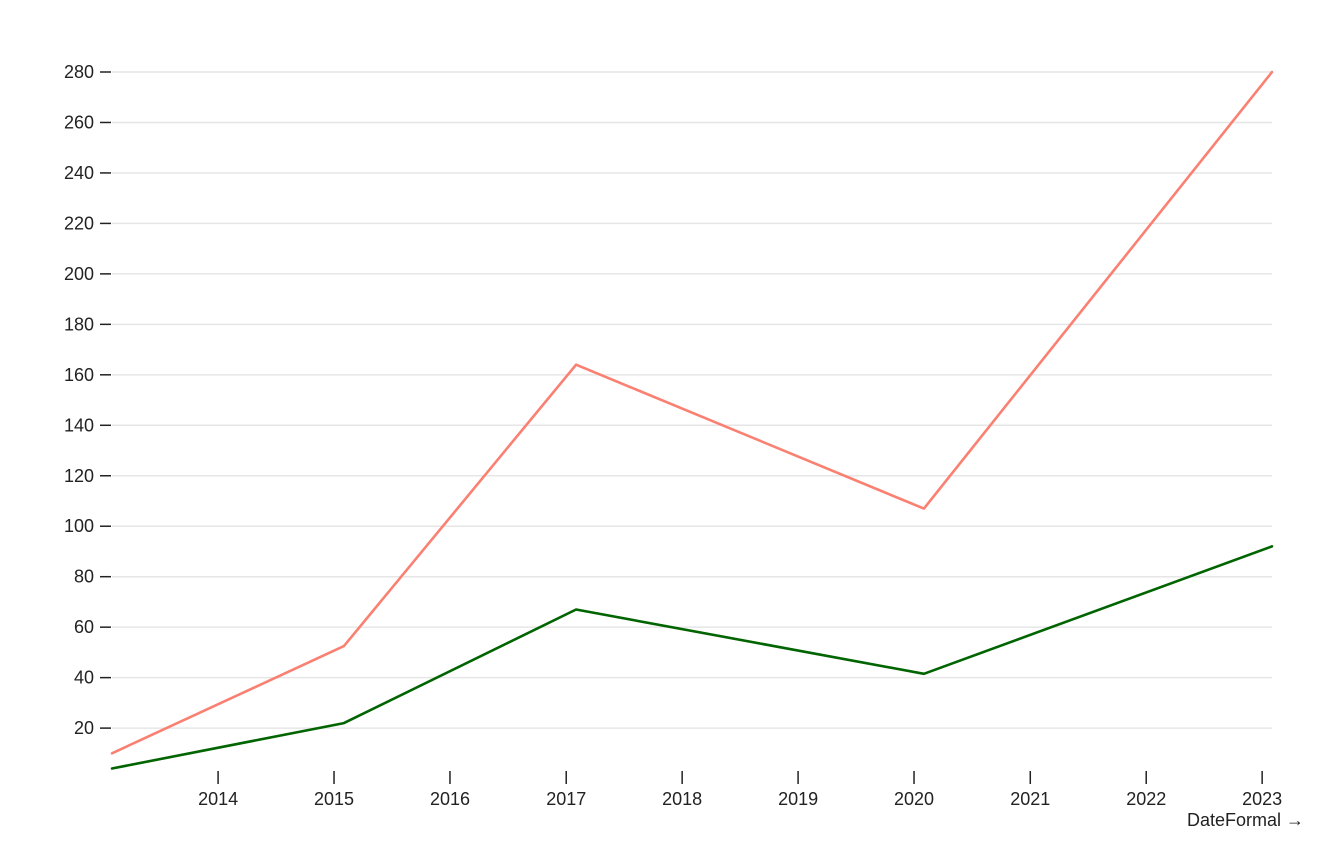 This screenshot has width=1344, height=864. Describe the element at coordinates (218, 799) in the screenshot. I see `x-tick-label: 2014` at that location.